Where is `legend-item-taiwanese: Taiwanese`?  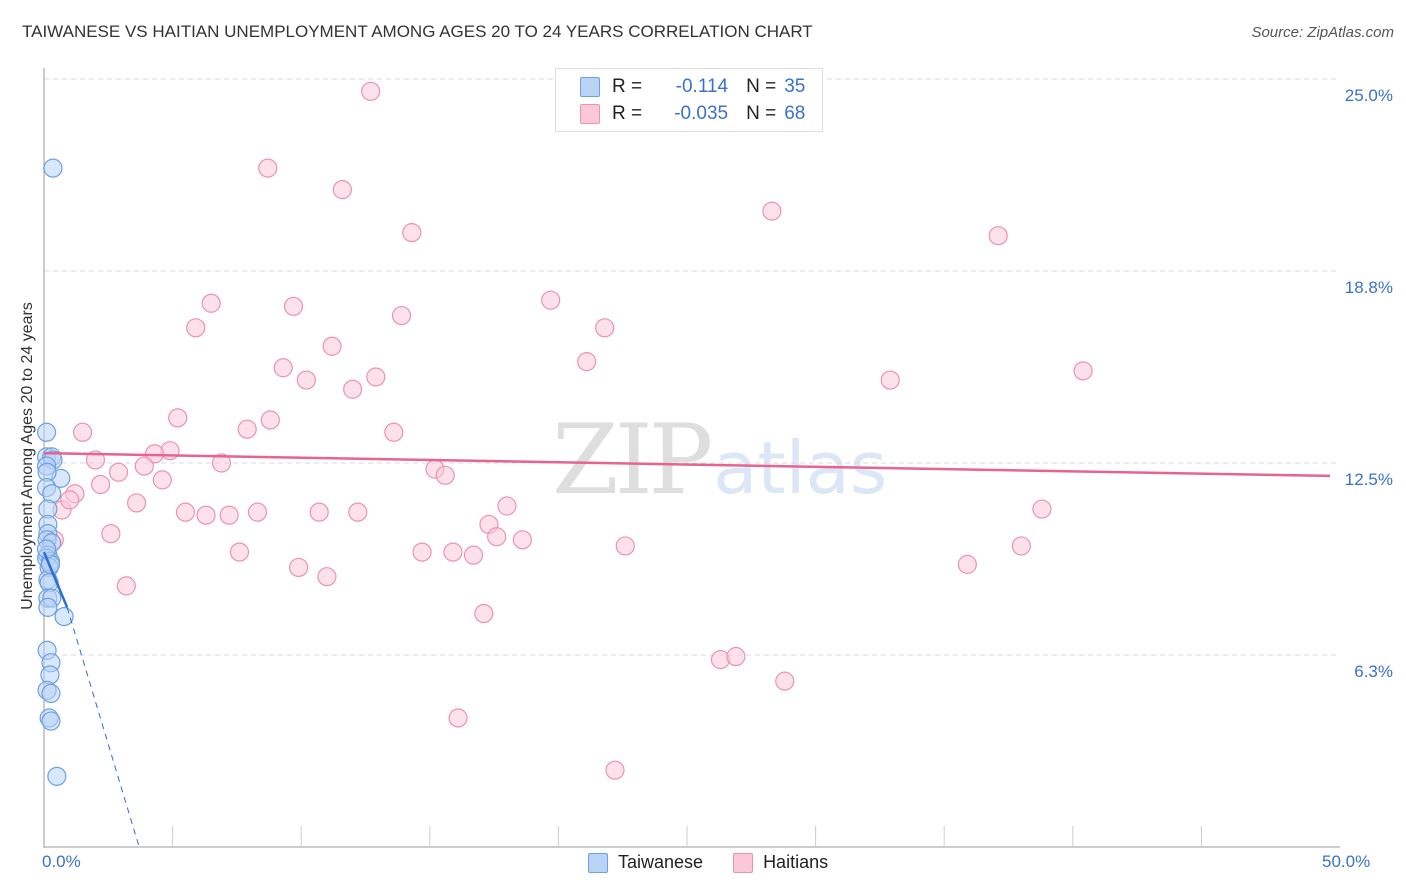 legend-item-taiwanese: Taiwanese is located at coordinates (645, 862).